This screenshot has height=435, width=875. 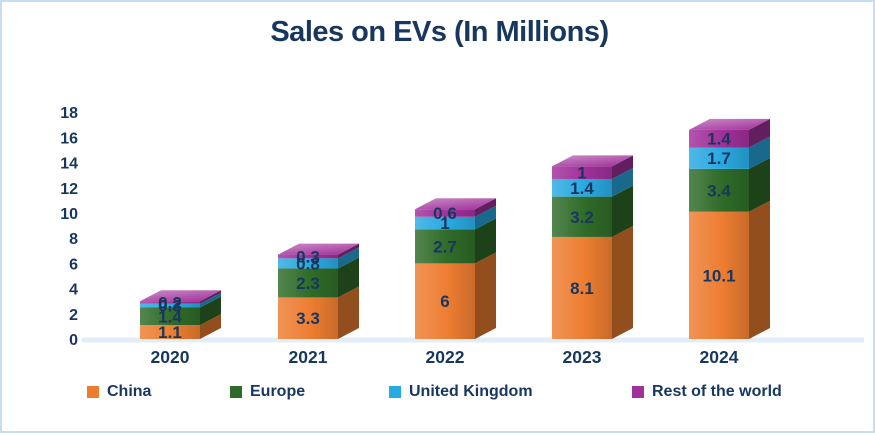 What do you see at coordinates (69, 113) in the screenshot?
I see `y-tick-label-18: 18` at bounding box center [69, 113].